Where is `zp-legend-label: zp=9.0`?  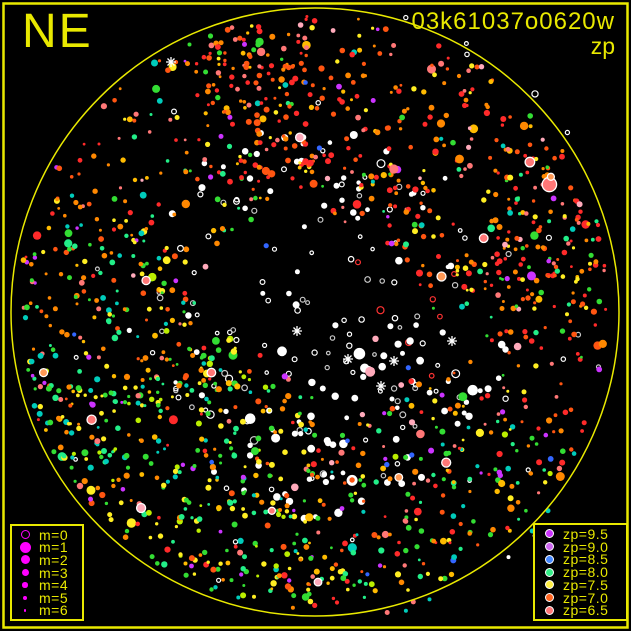
zp-legend-label: zp=9.0 is located at coordinates (586, 546).